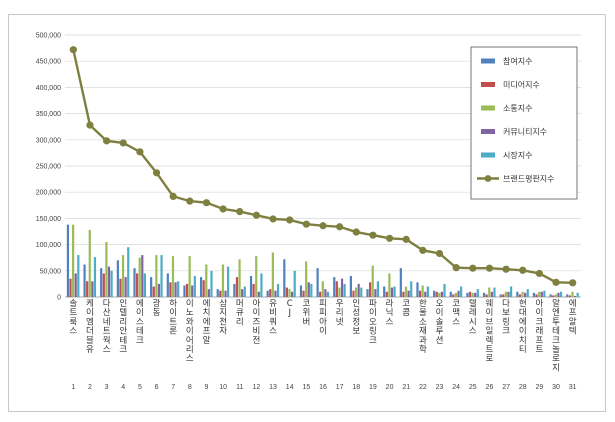 The image size is (615, 422). What do you see at coordinates (490, 387) in the screenshot?
I see `rank-label: 26` at bounding box center [490, 387].